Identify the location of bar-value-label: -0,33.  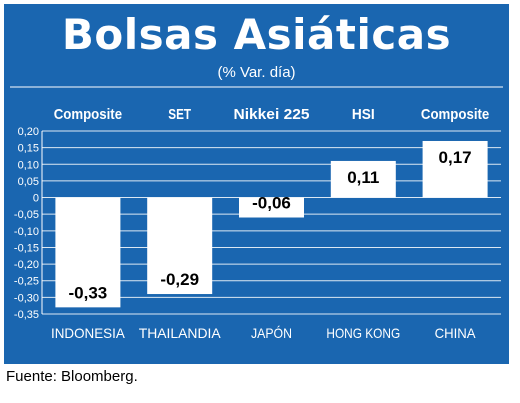
(88, 292).